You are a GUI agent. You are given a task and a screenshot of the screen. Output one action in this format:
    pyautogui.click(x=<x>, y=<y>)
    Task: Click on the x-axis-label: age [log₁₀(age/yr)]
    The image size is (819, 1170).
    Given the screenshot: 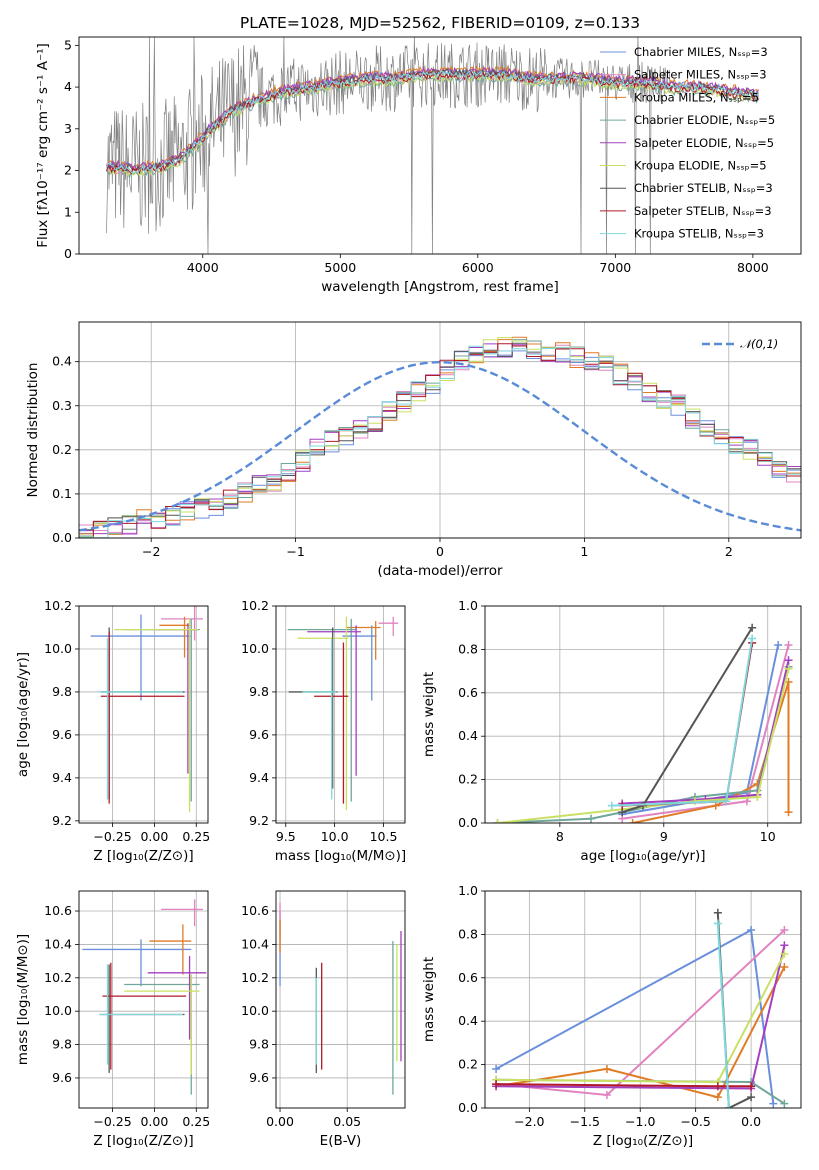 What is the action you would take?
    pyautogui.click(x=642, y=856)
    